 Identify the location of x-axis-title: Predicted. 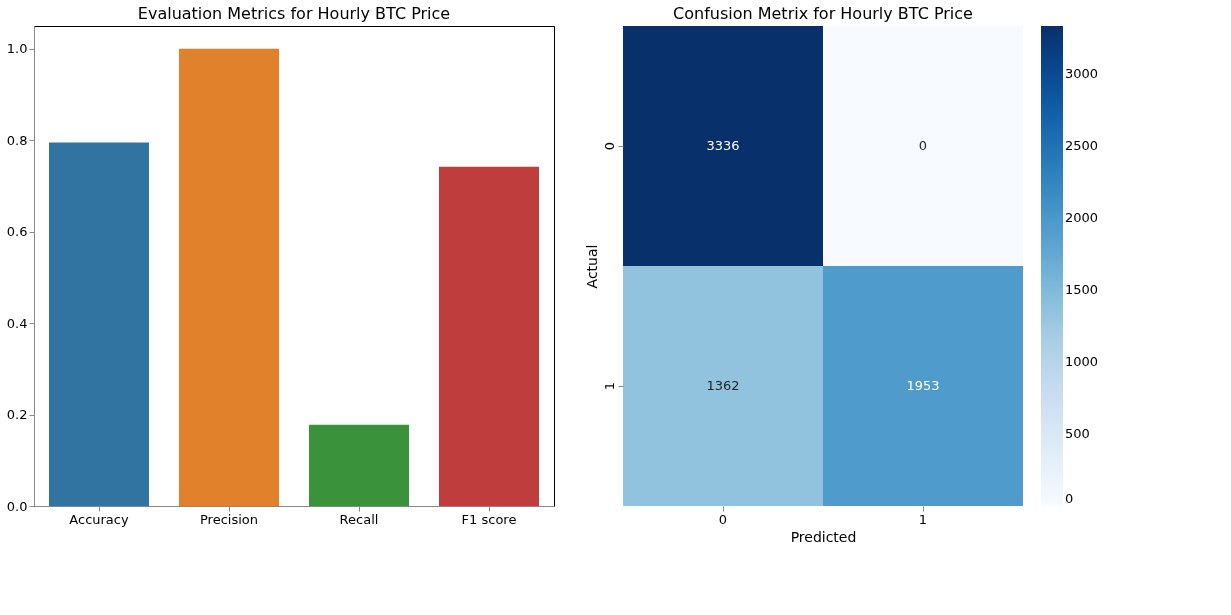
(823, 536).